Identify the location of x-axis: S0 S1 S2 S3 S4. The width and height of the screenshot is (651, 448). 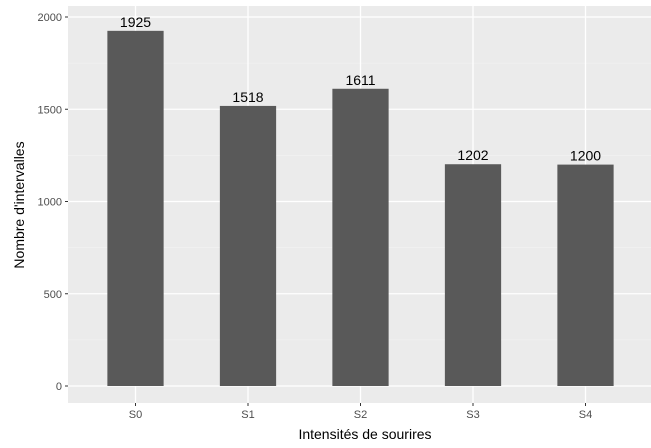
(360, 412).